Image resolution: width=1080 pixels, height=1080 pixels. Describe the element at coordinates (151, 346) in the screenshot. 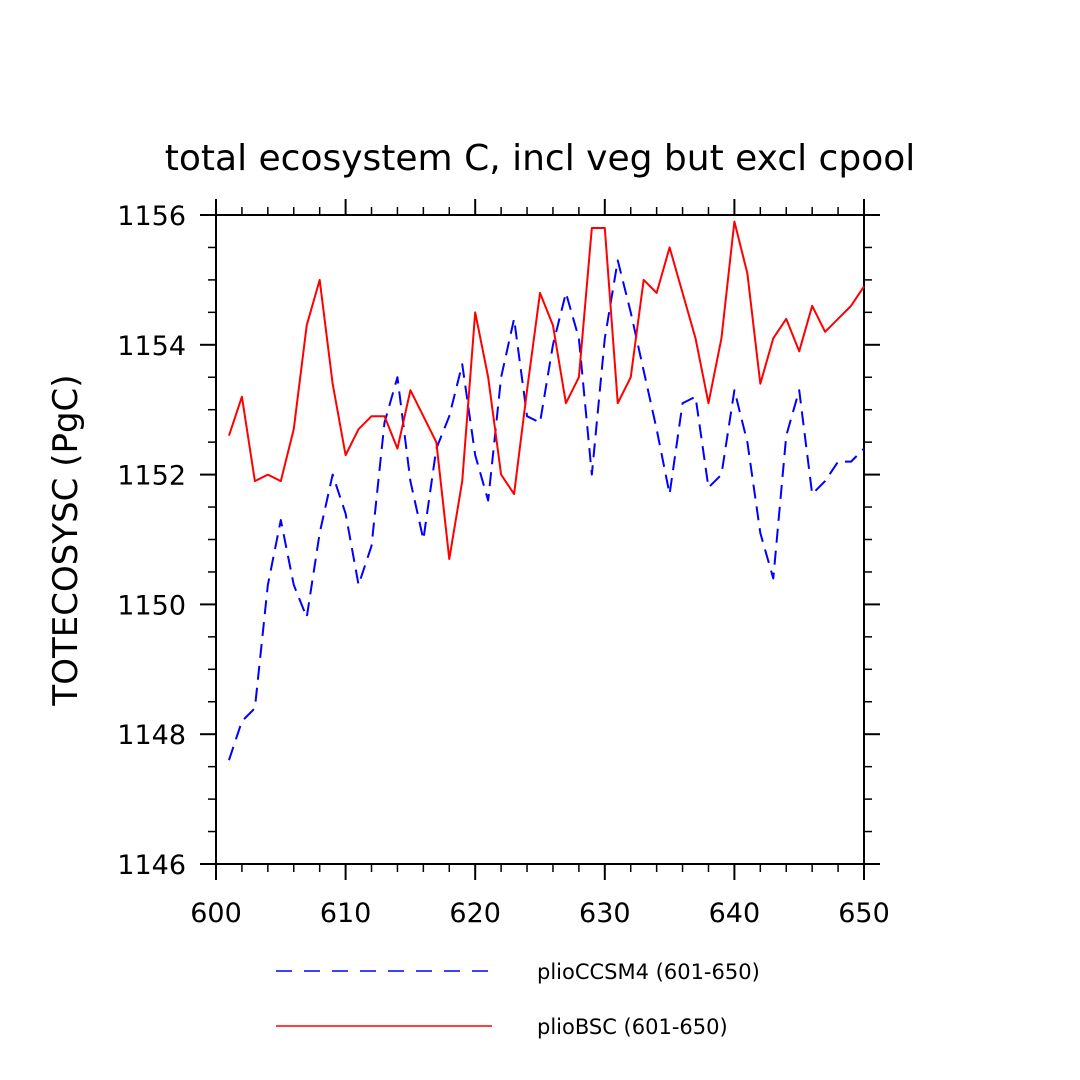

I see `y-tick-label: 1154` at that location.